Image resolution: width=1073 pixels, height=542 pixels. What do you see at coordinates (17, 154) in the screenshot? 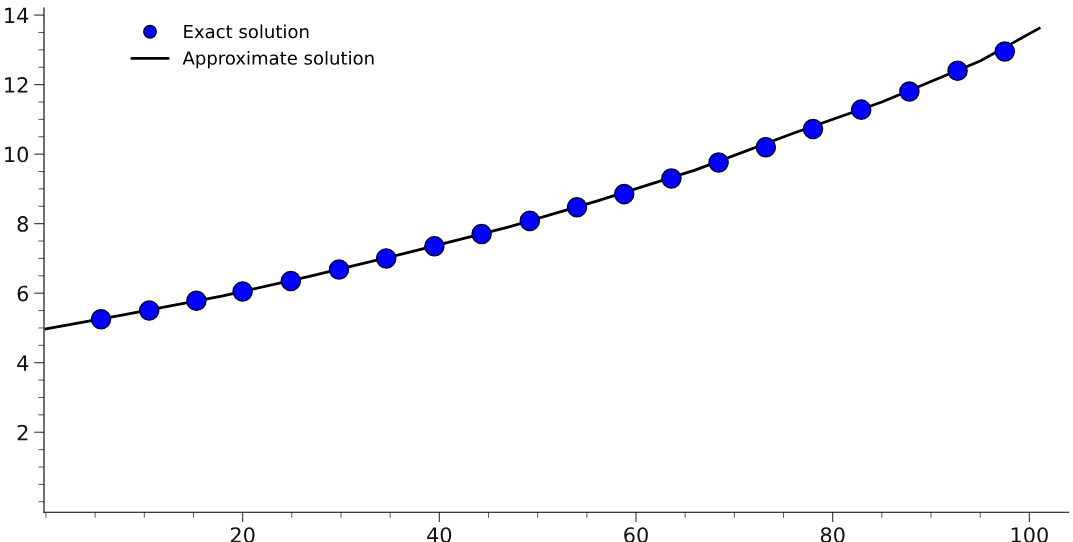
I see `y-tick-label: 10` at bounding box center [17, 154].